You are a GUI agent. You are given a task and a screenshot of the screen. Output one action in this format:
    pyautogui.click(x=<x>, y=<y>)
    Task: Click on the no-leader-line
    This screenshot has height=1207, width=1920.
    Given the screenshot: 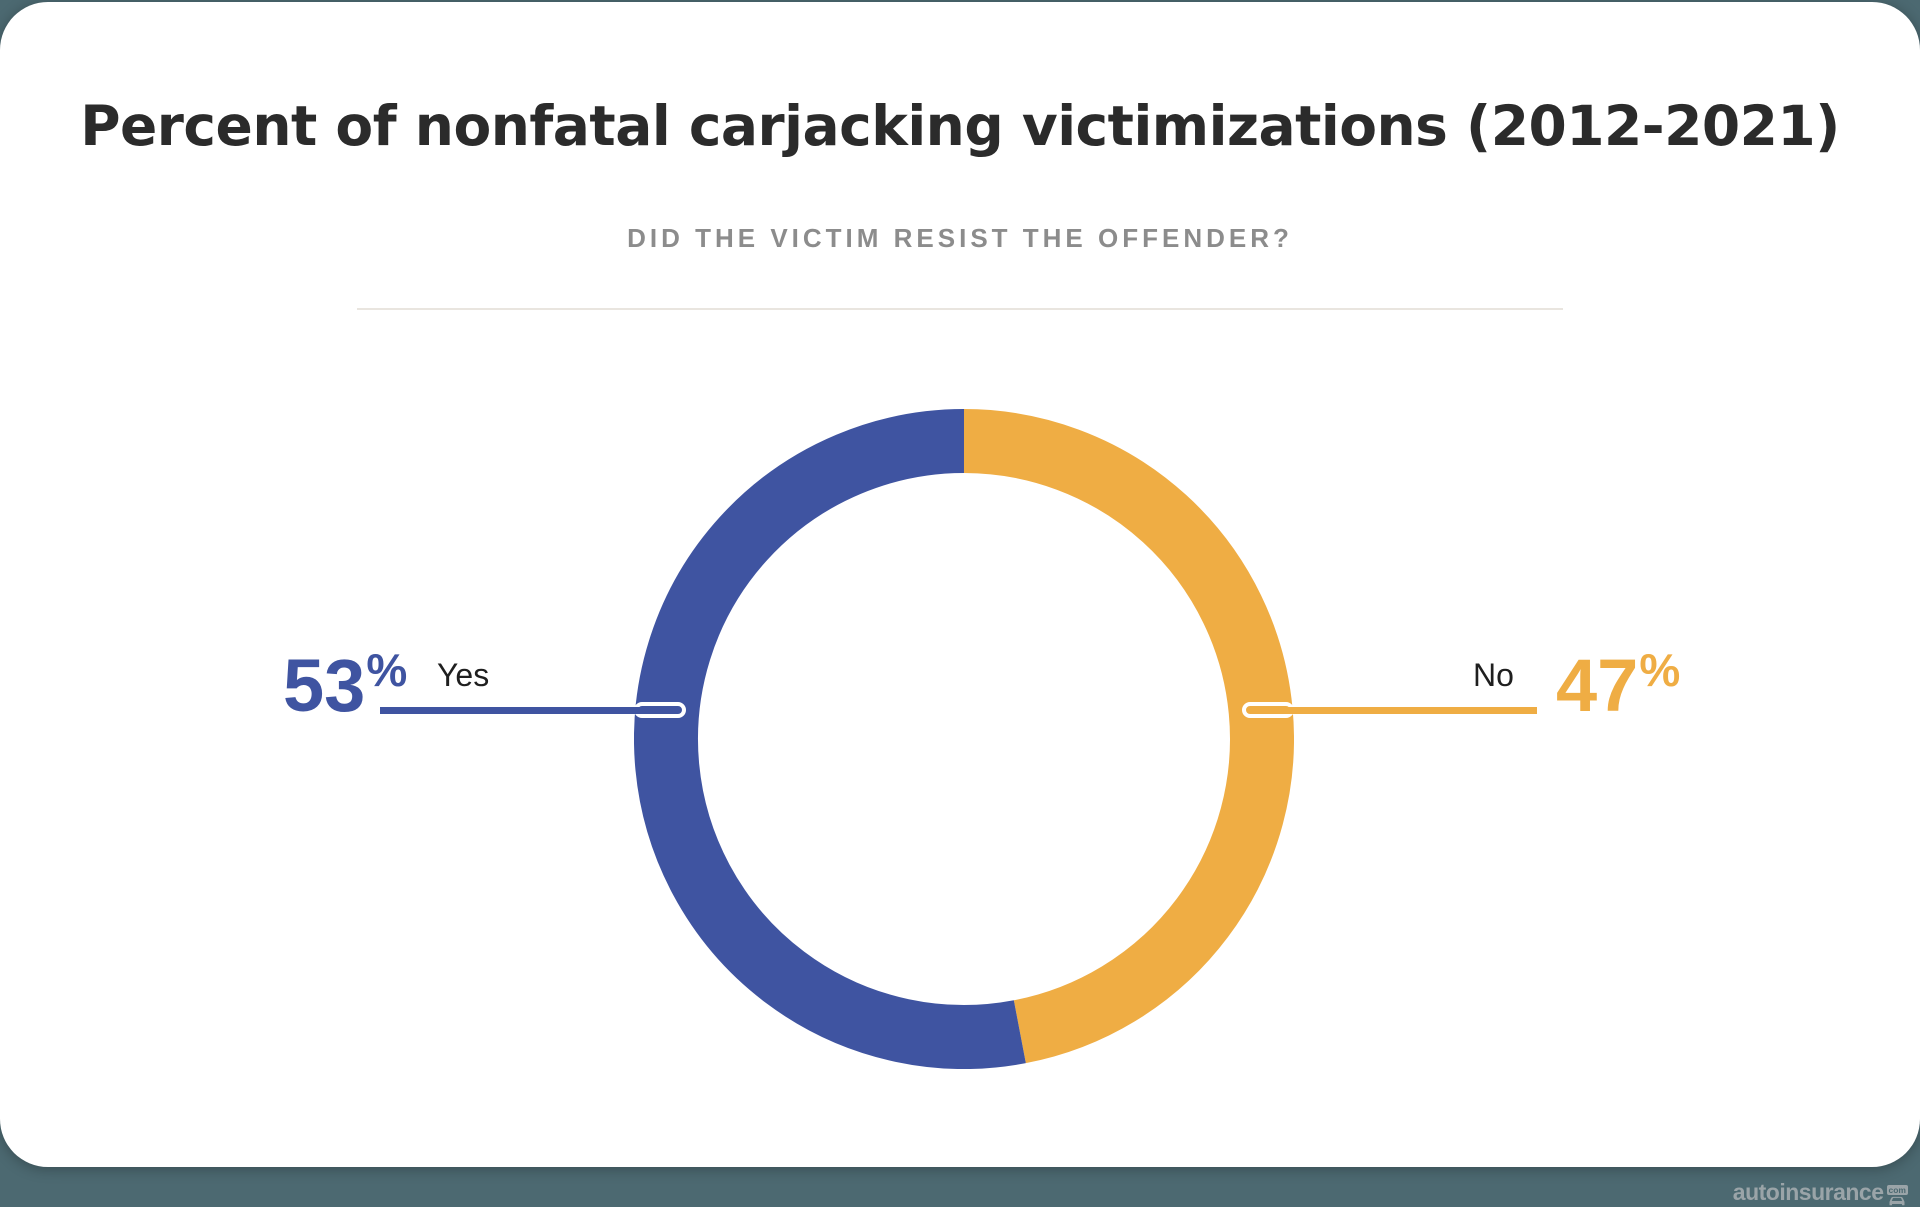 What is the action you would take?
    pyautogui.click(x=1411, y=710)
    